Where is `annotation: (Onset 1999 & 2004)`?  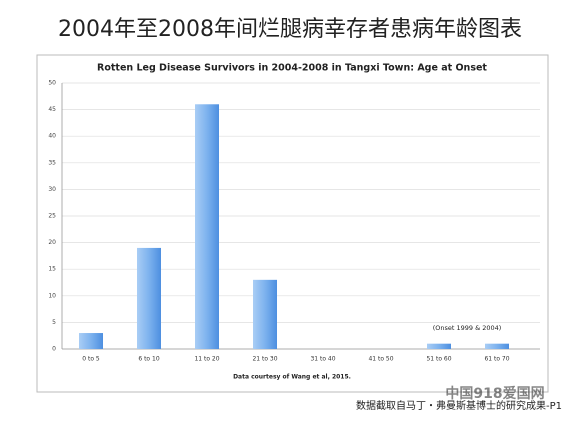 annotation: (Onset 1999 & 2004) is located at coordinates (467, 328).